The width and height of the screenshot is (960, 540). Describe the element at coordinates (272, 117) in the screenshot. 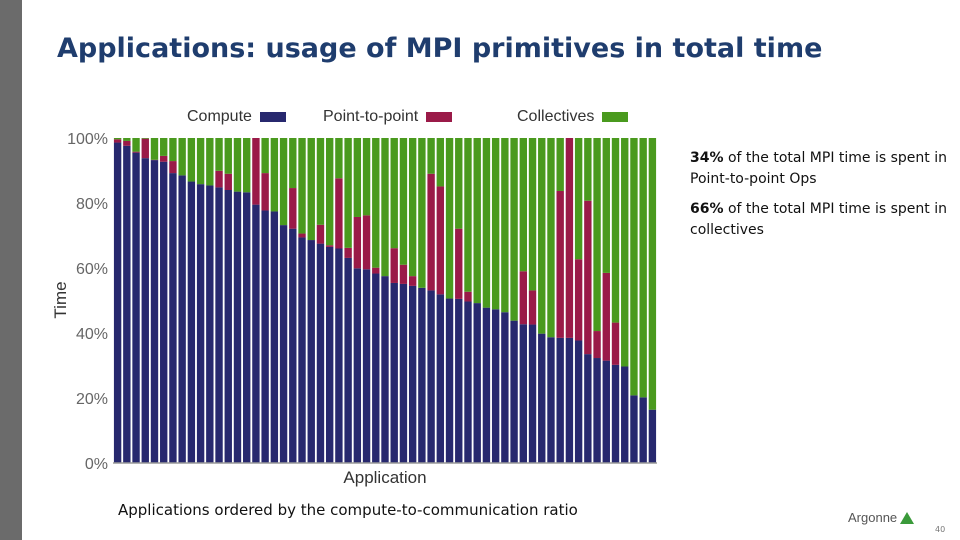

I see `legend-swatch-compute` at that location.